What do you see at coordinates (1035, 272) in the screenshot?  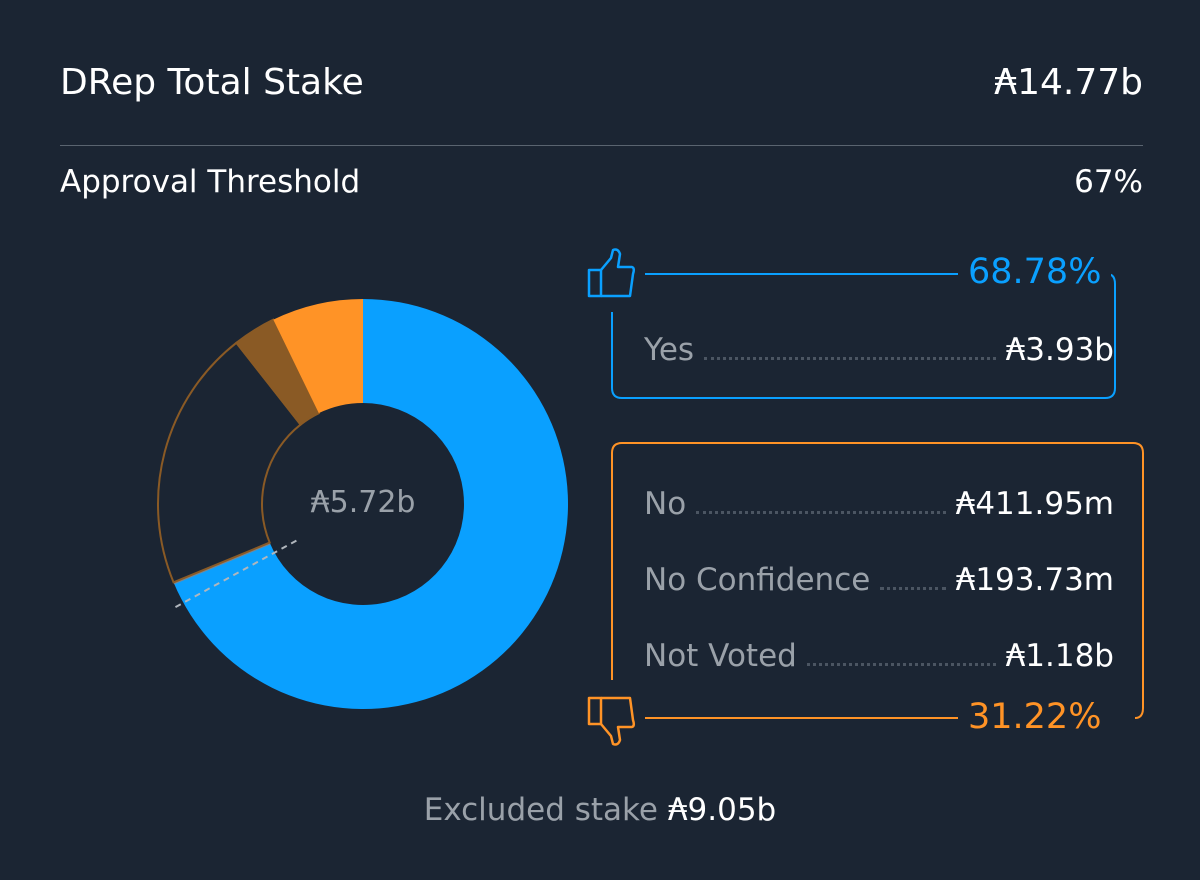 I see `yes-percent: 68.78%` at bounding box center [1035, 272].